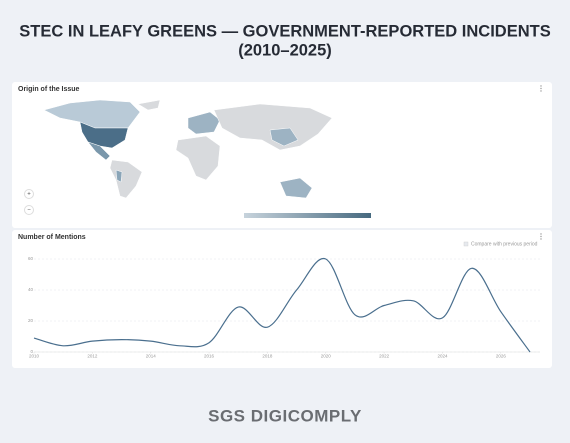  What do you see at coordinates (501, 356) in the screenshot?
I see `x-tick-label: 2026` at bounding box center [501, 356].